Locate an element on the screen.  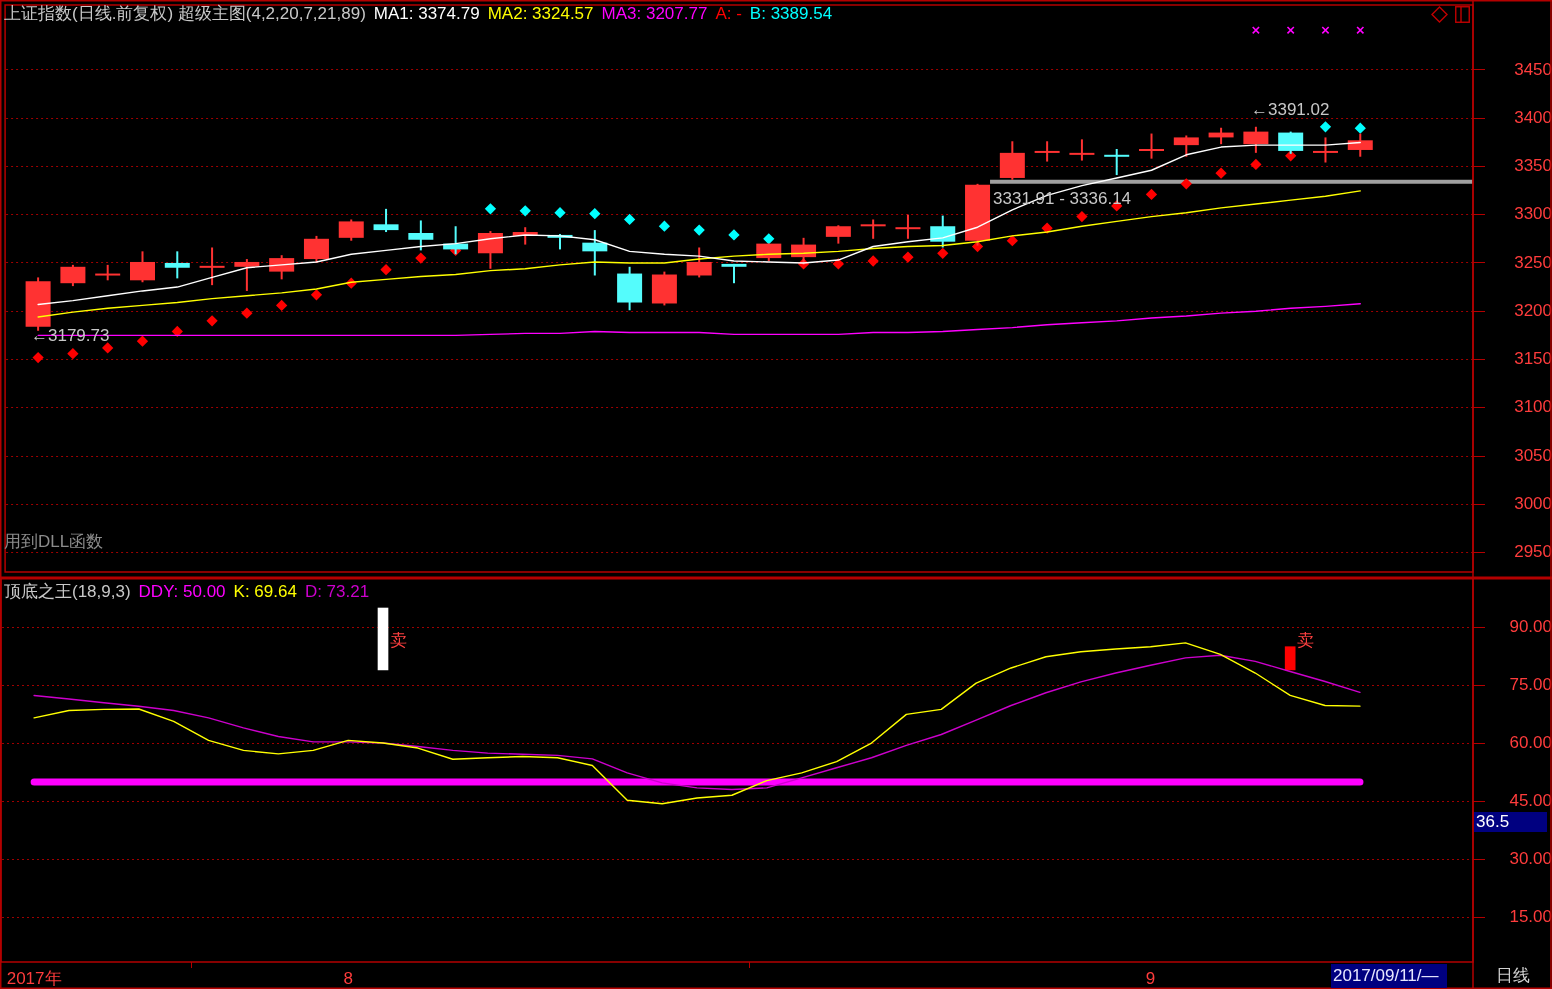
text: MA2: 3324.57 is located at coordinates (540, 14).